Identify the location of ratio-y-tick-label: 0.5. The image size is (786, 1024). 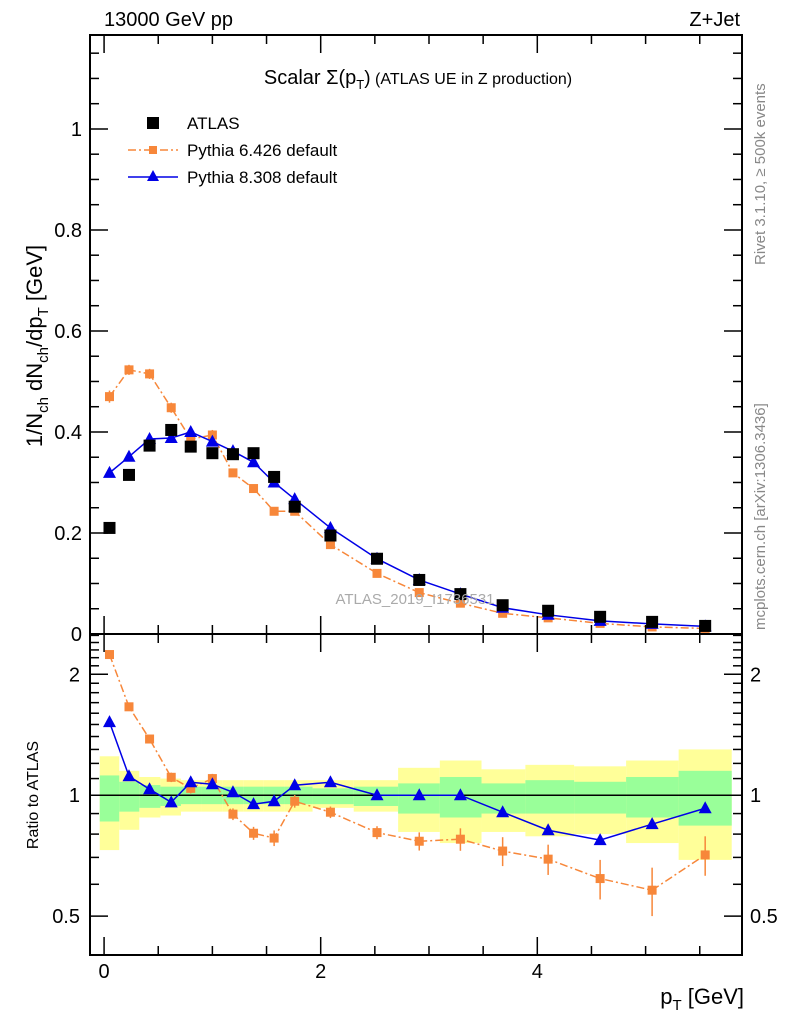
(66, 917).